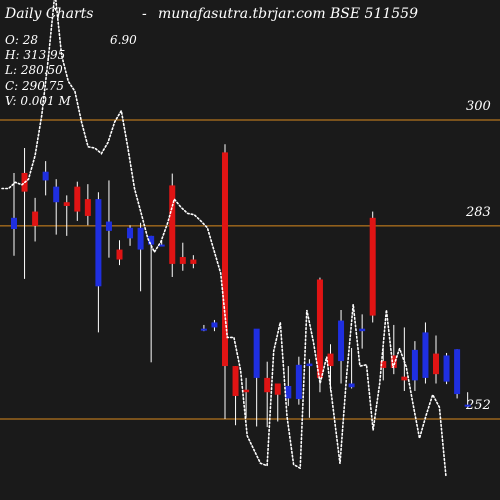 The height and width of the screenshot is (500, 500). Describe the element at coordinates (123, 40) in the screenshot. I see `ohlc-open-extra: 6.90` at that location.